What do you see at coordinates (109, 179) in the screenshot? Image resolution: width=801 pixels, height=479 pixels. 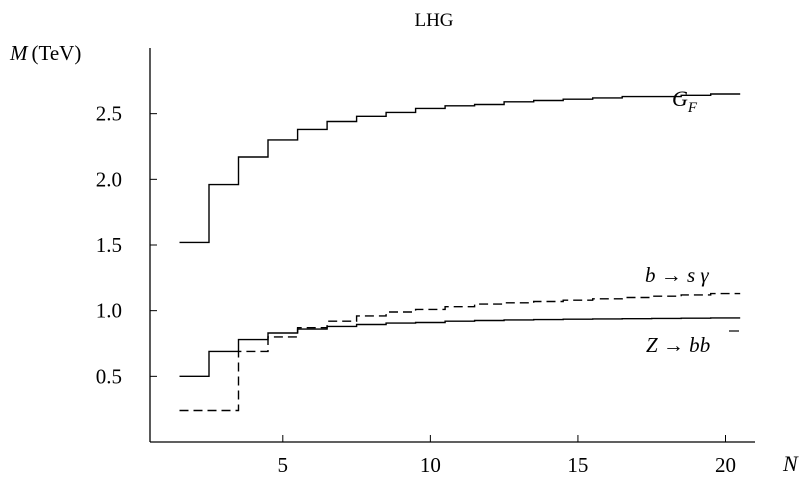 I see `y-tick-label: 2.0` at bounding box center [109, 179].